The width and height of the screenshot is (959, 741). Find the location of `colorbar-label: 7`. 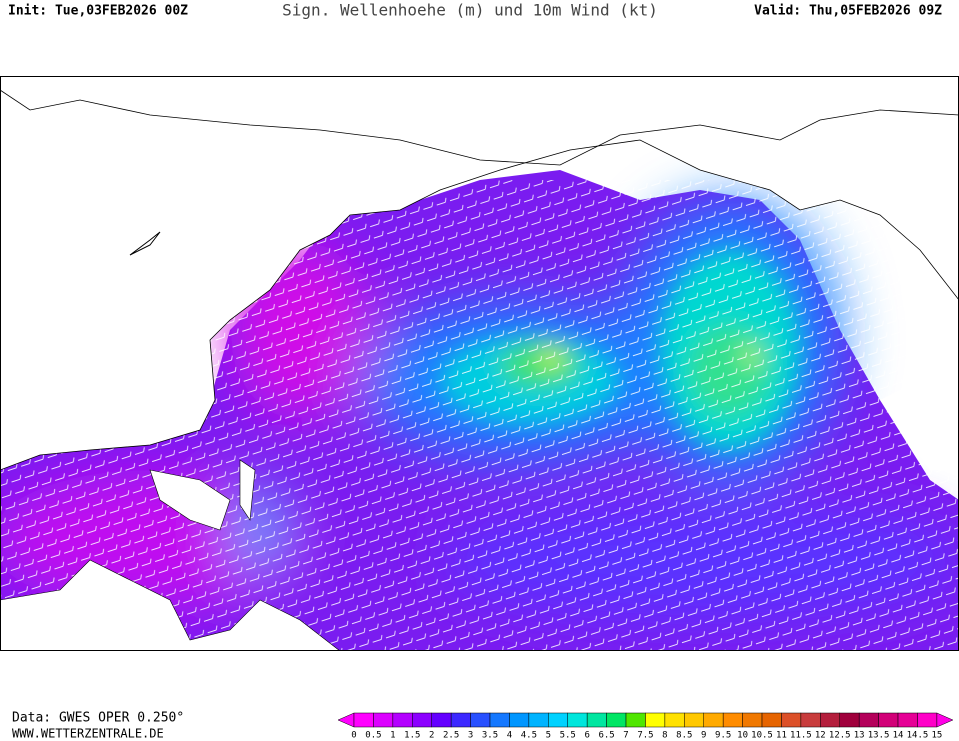

colorbar-label: 7 is located at coordinates (625, 736).